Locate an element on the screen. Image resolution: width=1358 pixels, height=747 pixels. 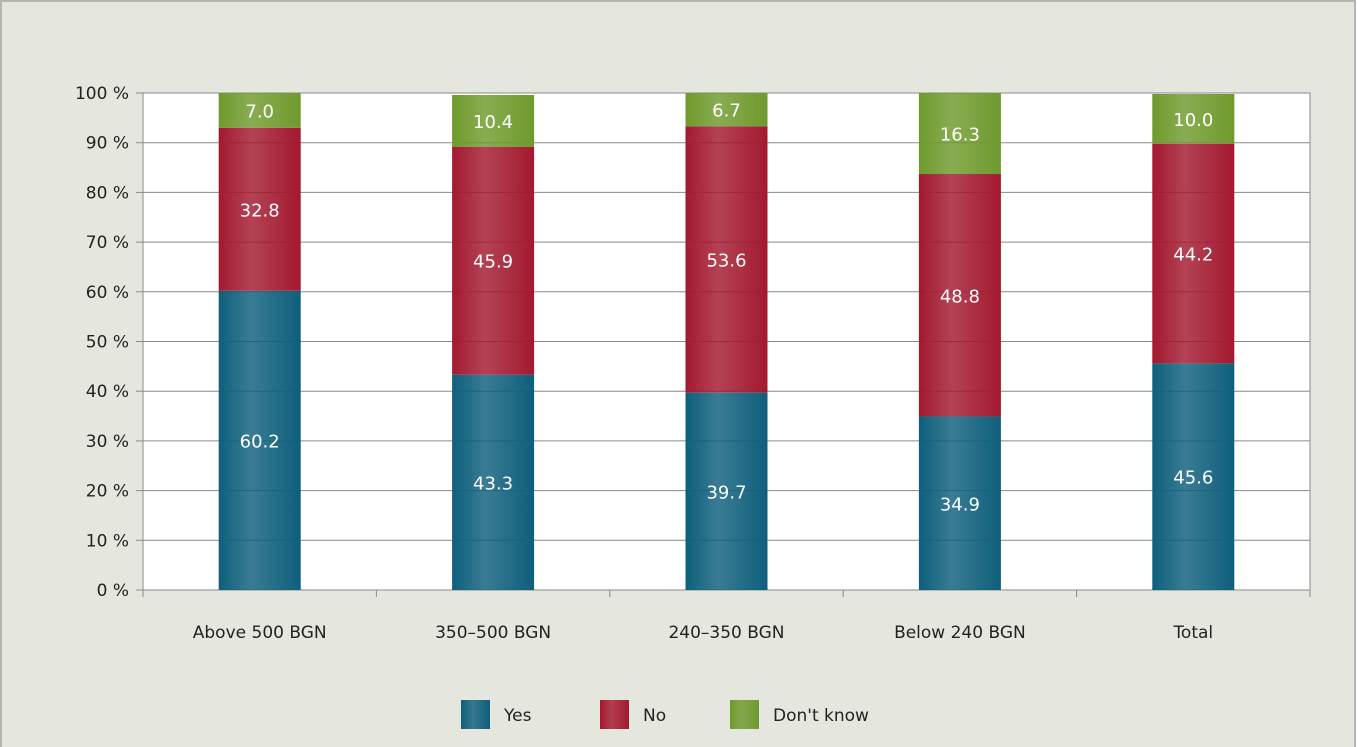
bar-no-above-500-bgn is located at coordinates (259, 209).